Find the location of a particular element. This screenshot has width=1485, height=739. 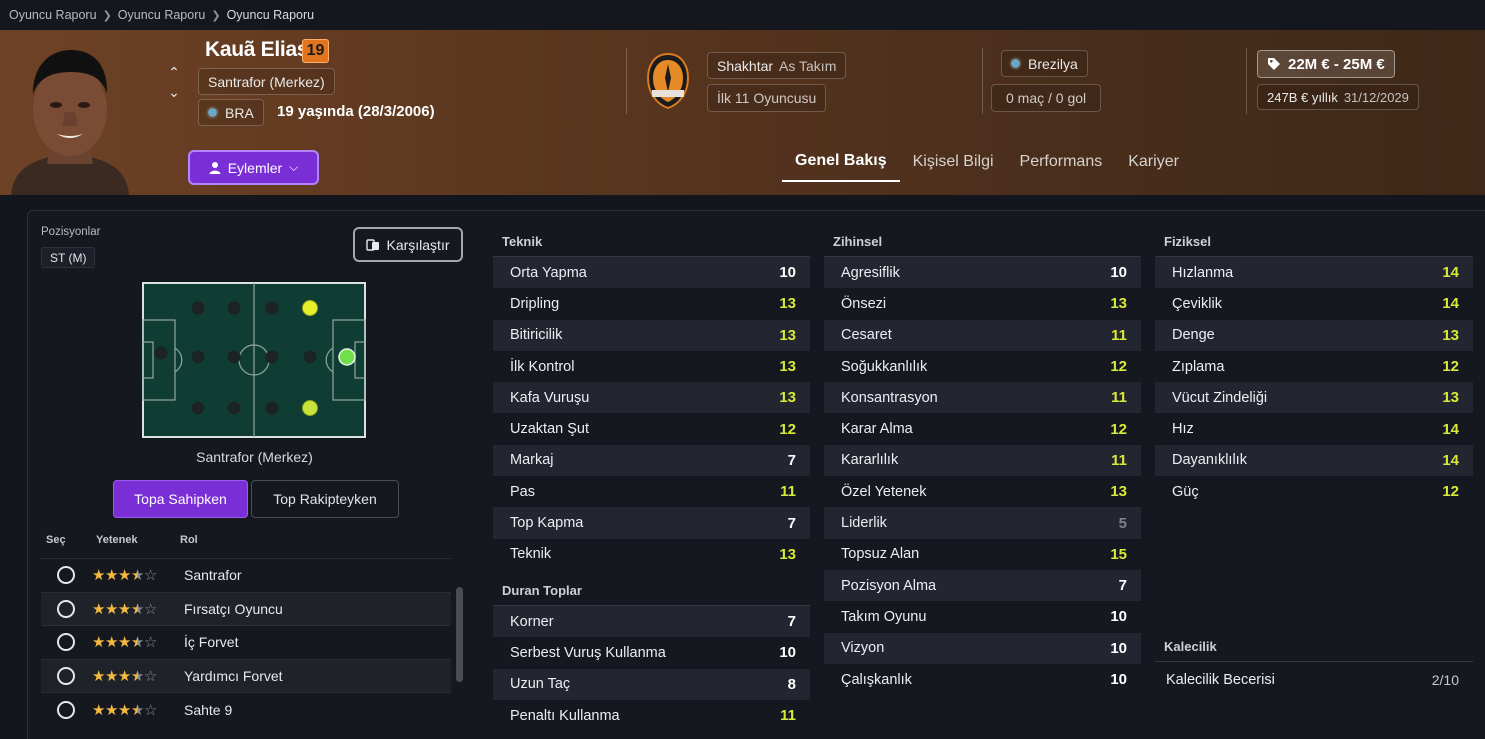

attribute-row: Güç 12 is located at coordinates (1314, 491).